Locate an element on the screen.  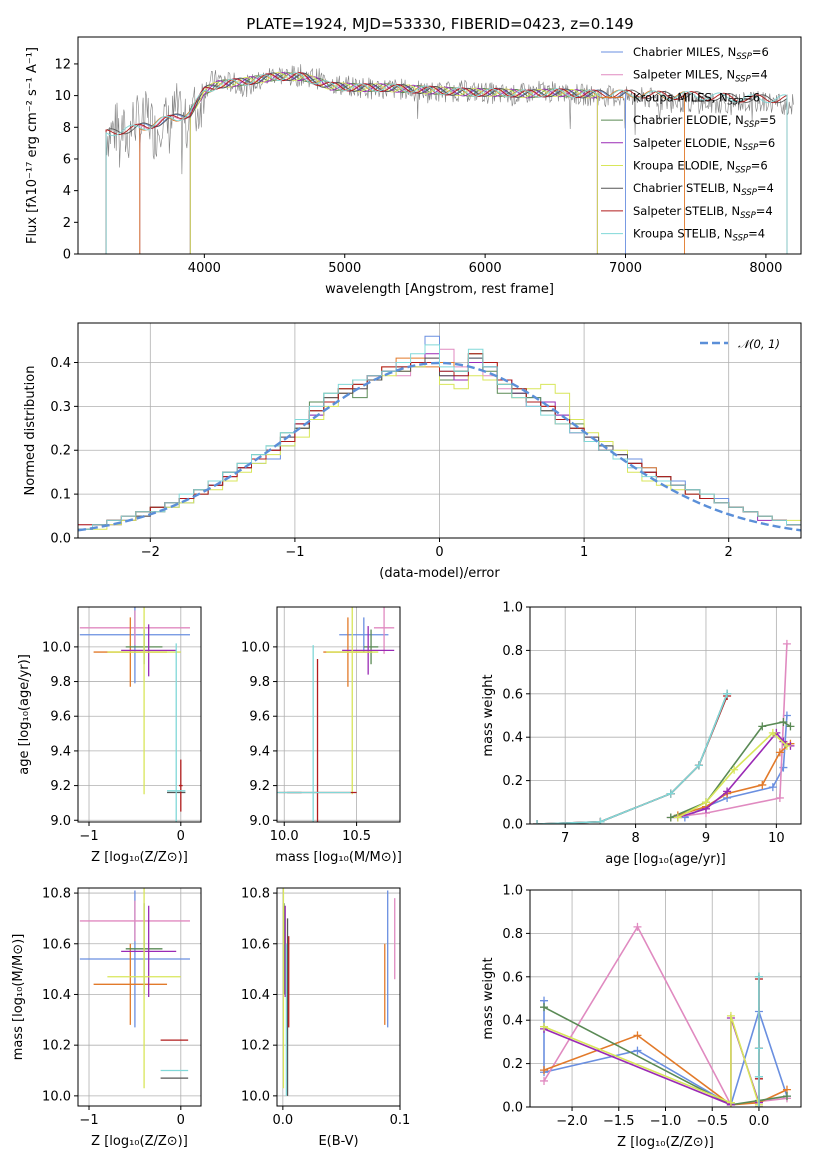
model-spectrum-chabrier-miles is located at coordinates (382, 163).